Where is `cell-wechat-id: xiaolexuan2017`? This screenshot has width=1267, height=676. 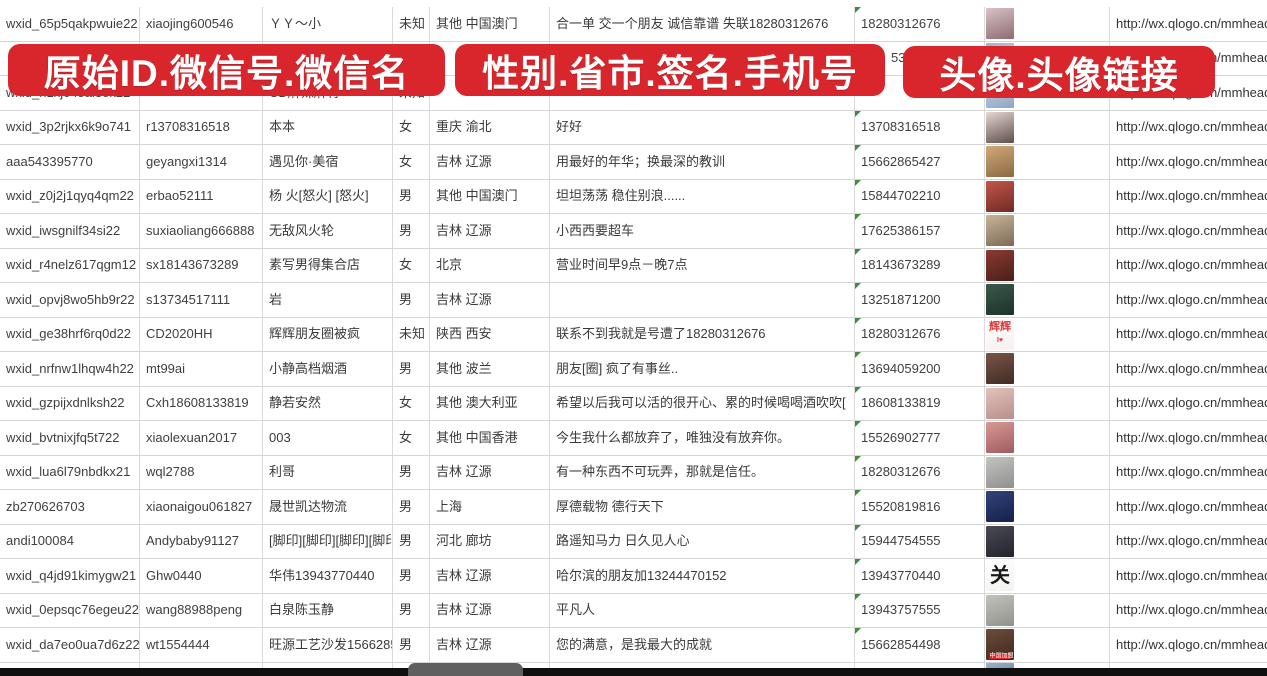 cell-wechat-id: xiaolexuan2017 is located at coordinates (201, 438).